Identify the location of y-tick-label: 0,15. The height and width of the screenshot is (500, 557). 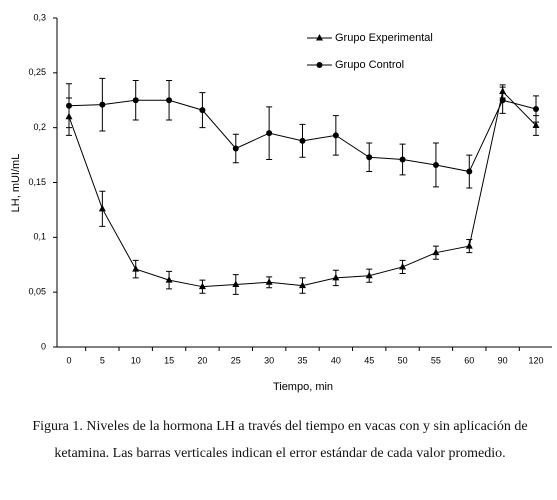
(37, 182).